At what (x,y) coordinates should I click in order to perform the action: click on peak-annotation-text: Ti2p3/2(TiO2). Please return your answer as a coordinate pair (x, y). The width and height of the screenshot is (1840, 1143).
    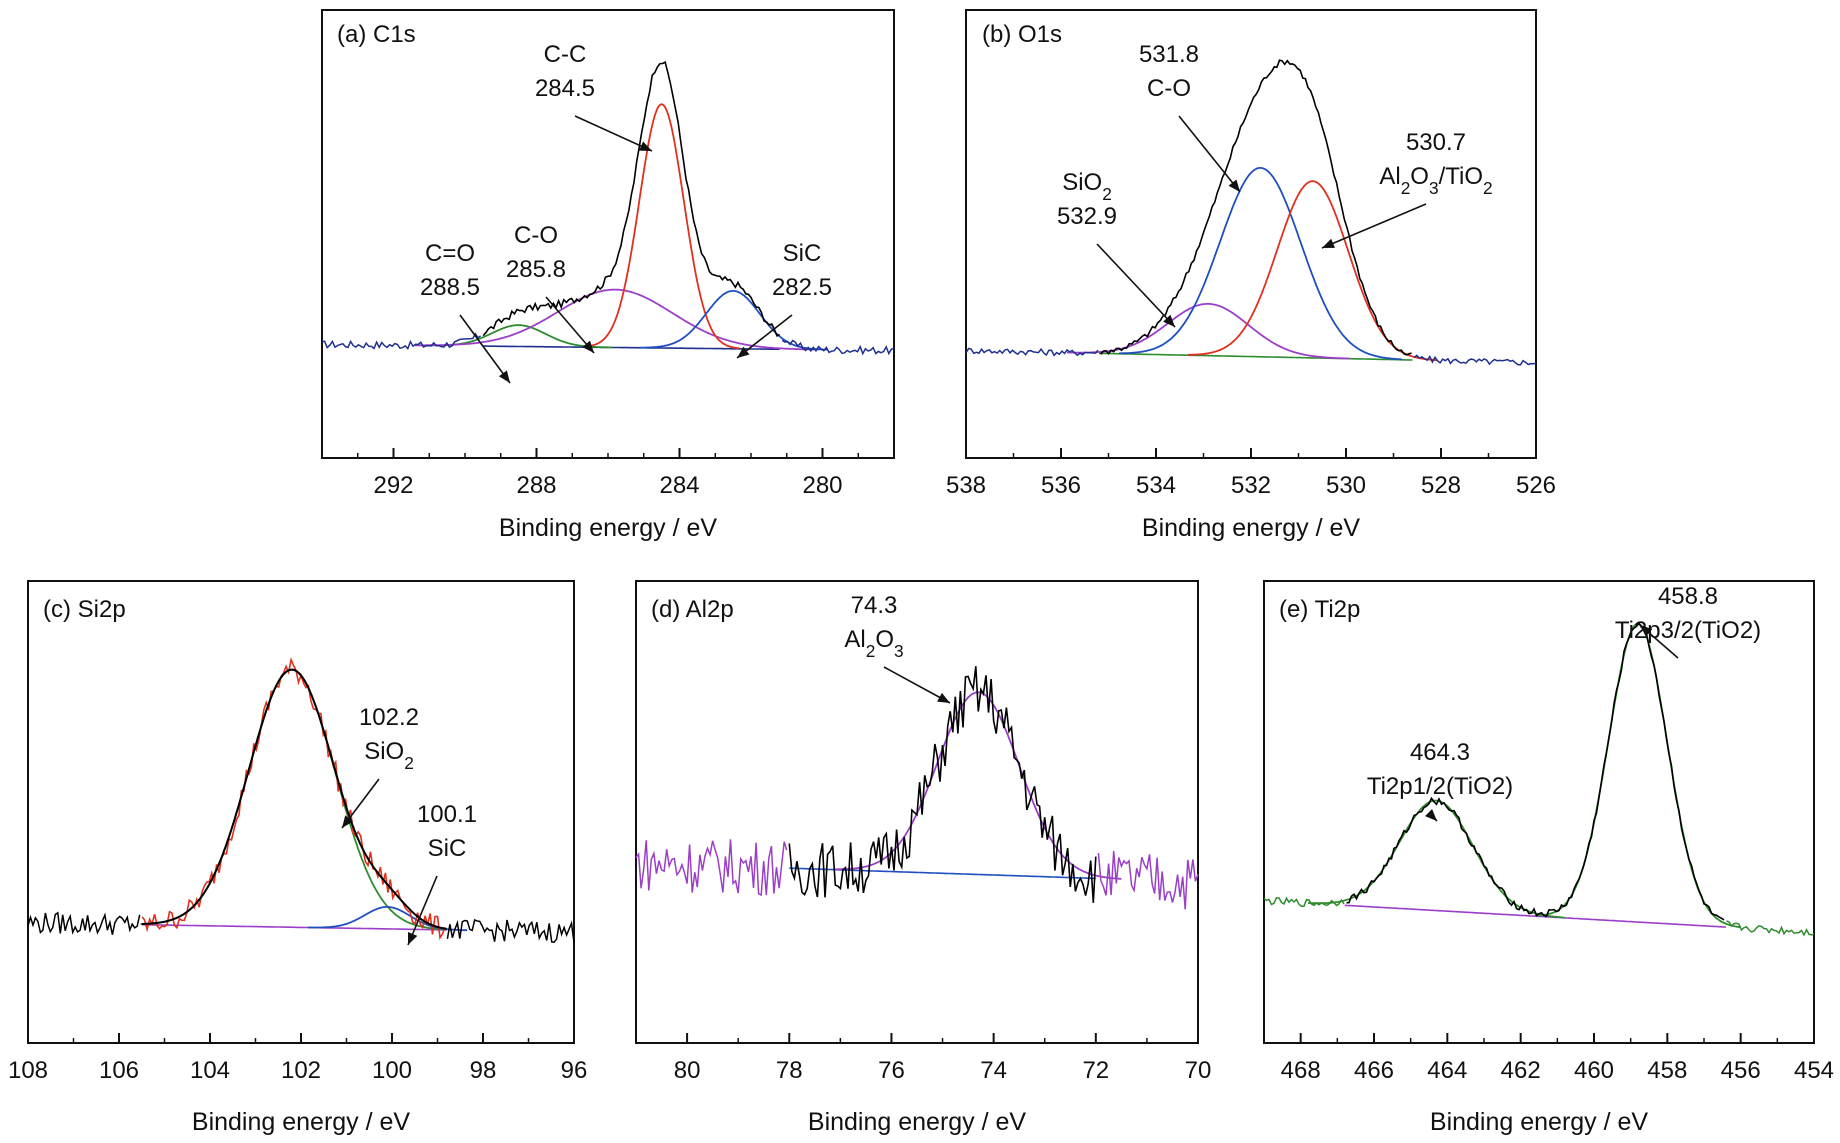
    Looking at the image, I should click on (1688, 630).